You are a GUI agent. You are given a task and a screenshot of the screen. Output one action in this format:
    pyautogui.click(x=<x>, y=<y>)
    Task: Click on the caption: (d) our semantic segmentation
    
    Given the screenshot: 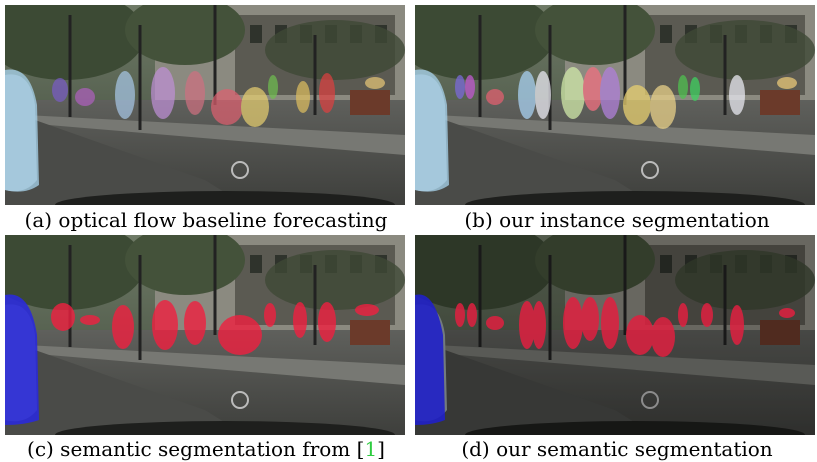 What is the action you would take?
    pyautogui.click(x=616, y=449)
    